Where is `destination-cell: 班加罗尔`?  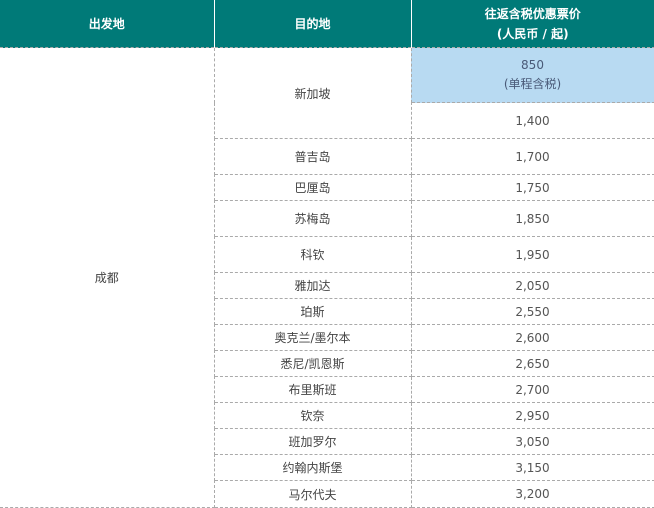 destination-cell: 班加罗尔 is located at coordinates (312, 442).